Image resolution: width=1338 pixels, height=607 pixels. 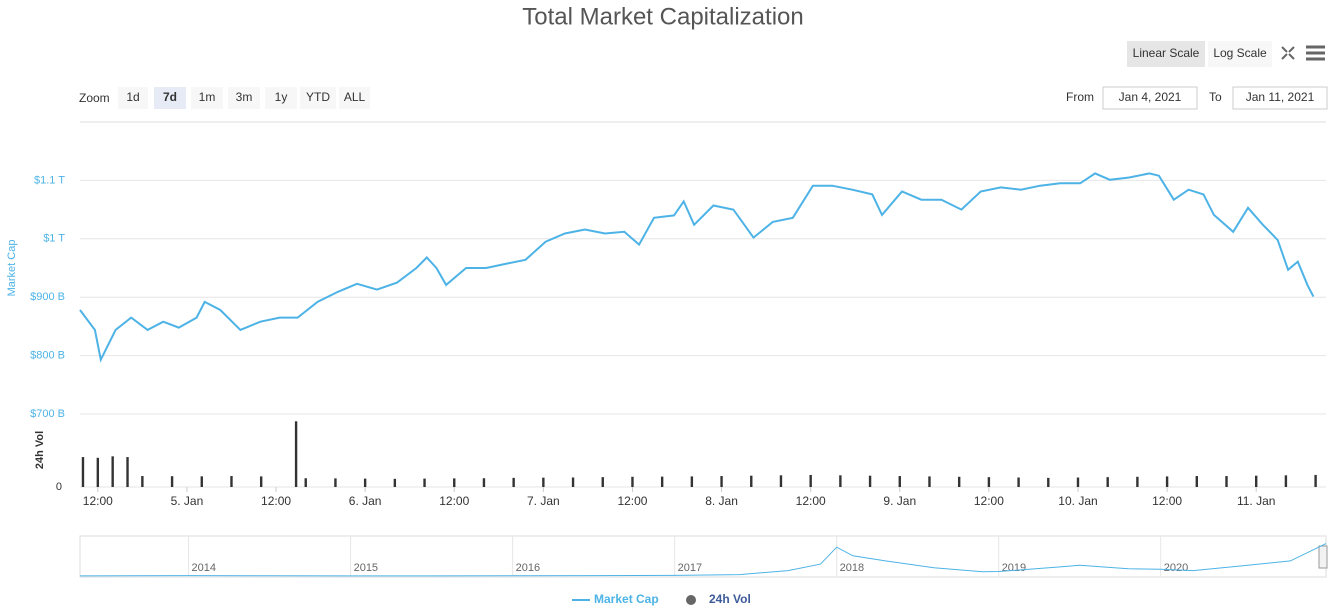 What do you see at coordinates (54, 239) in the screenshot?
I see `y-tick-label: $1 T` at bounding box center [54, 239].